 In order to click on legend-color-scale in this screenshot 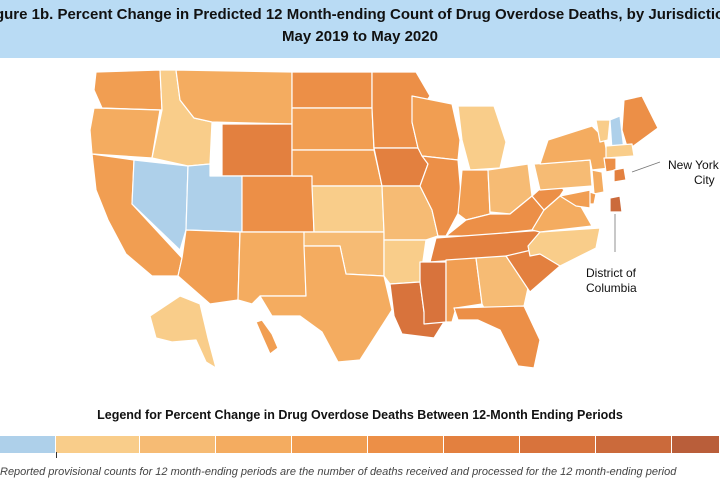, I will do `click(360, 444)`.